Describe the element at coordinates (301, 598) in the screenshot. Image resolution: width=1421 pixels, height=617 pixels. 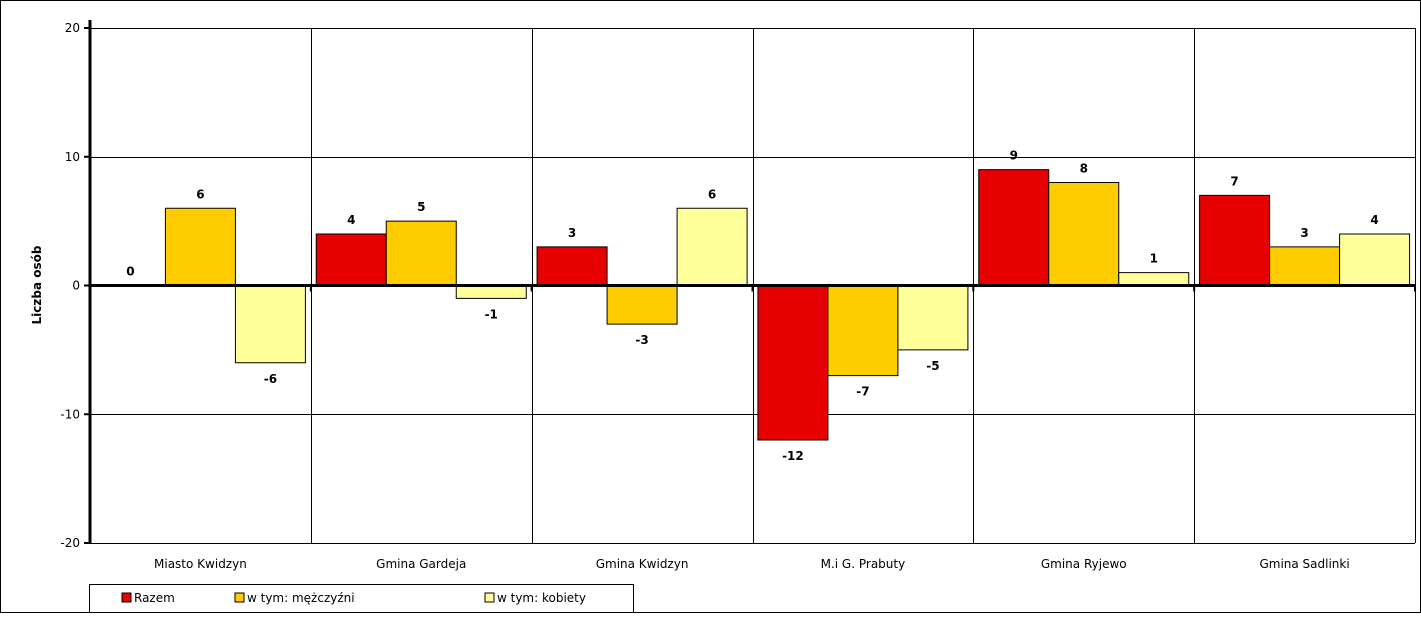
I see `legend-label: w tym: mężczyźni` at that location.